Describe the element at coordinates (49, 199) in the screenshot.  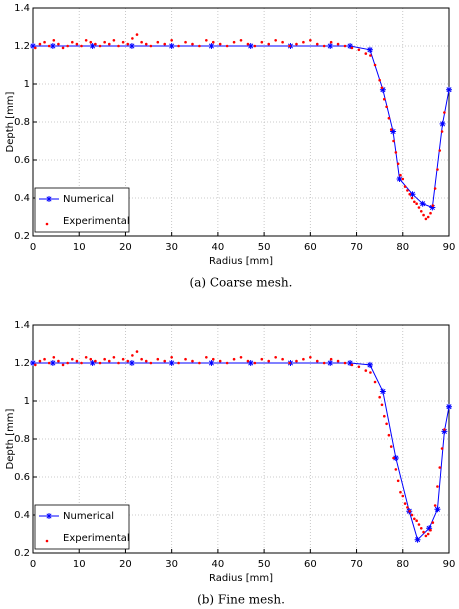
I see `legend-symbol` at that location.